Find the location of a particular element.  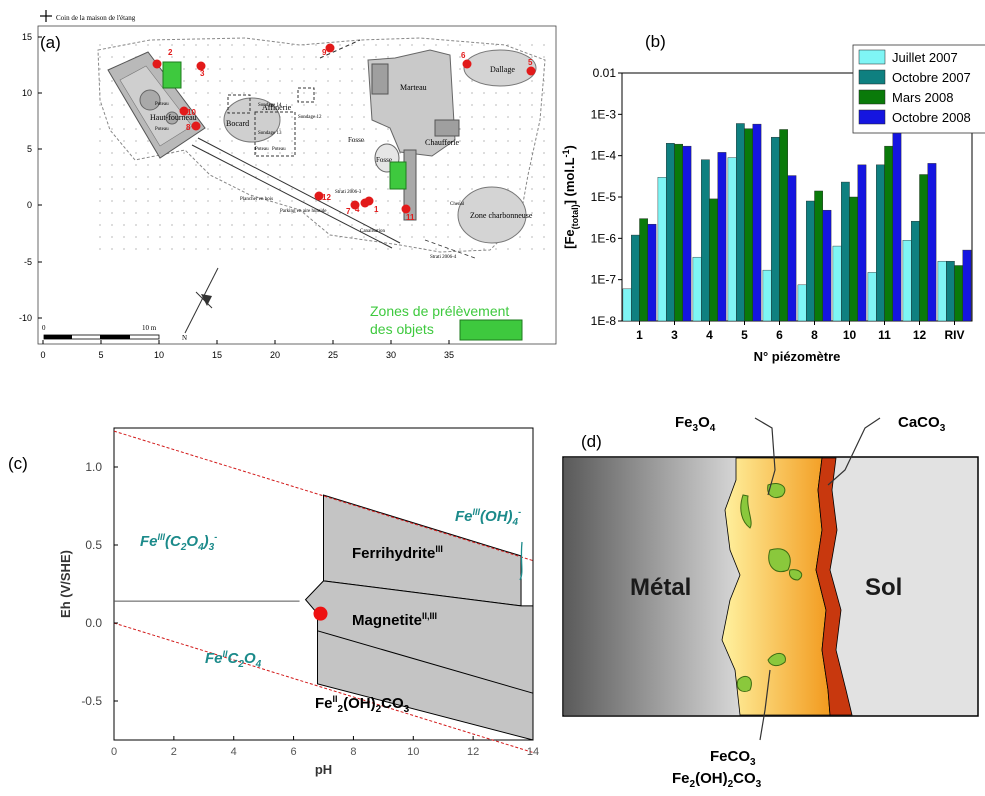

panel-c-label: (c) is located at coordinates (18, 463).